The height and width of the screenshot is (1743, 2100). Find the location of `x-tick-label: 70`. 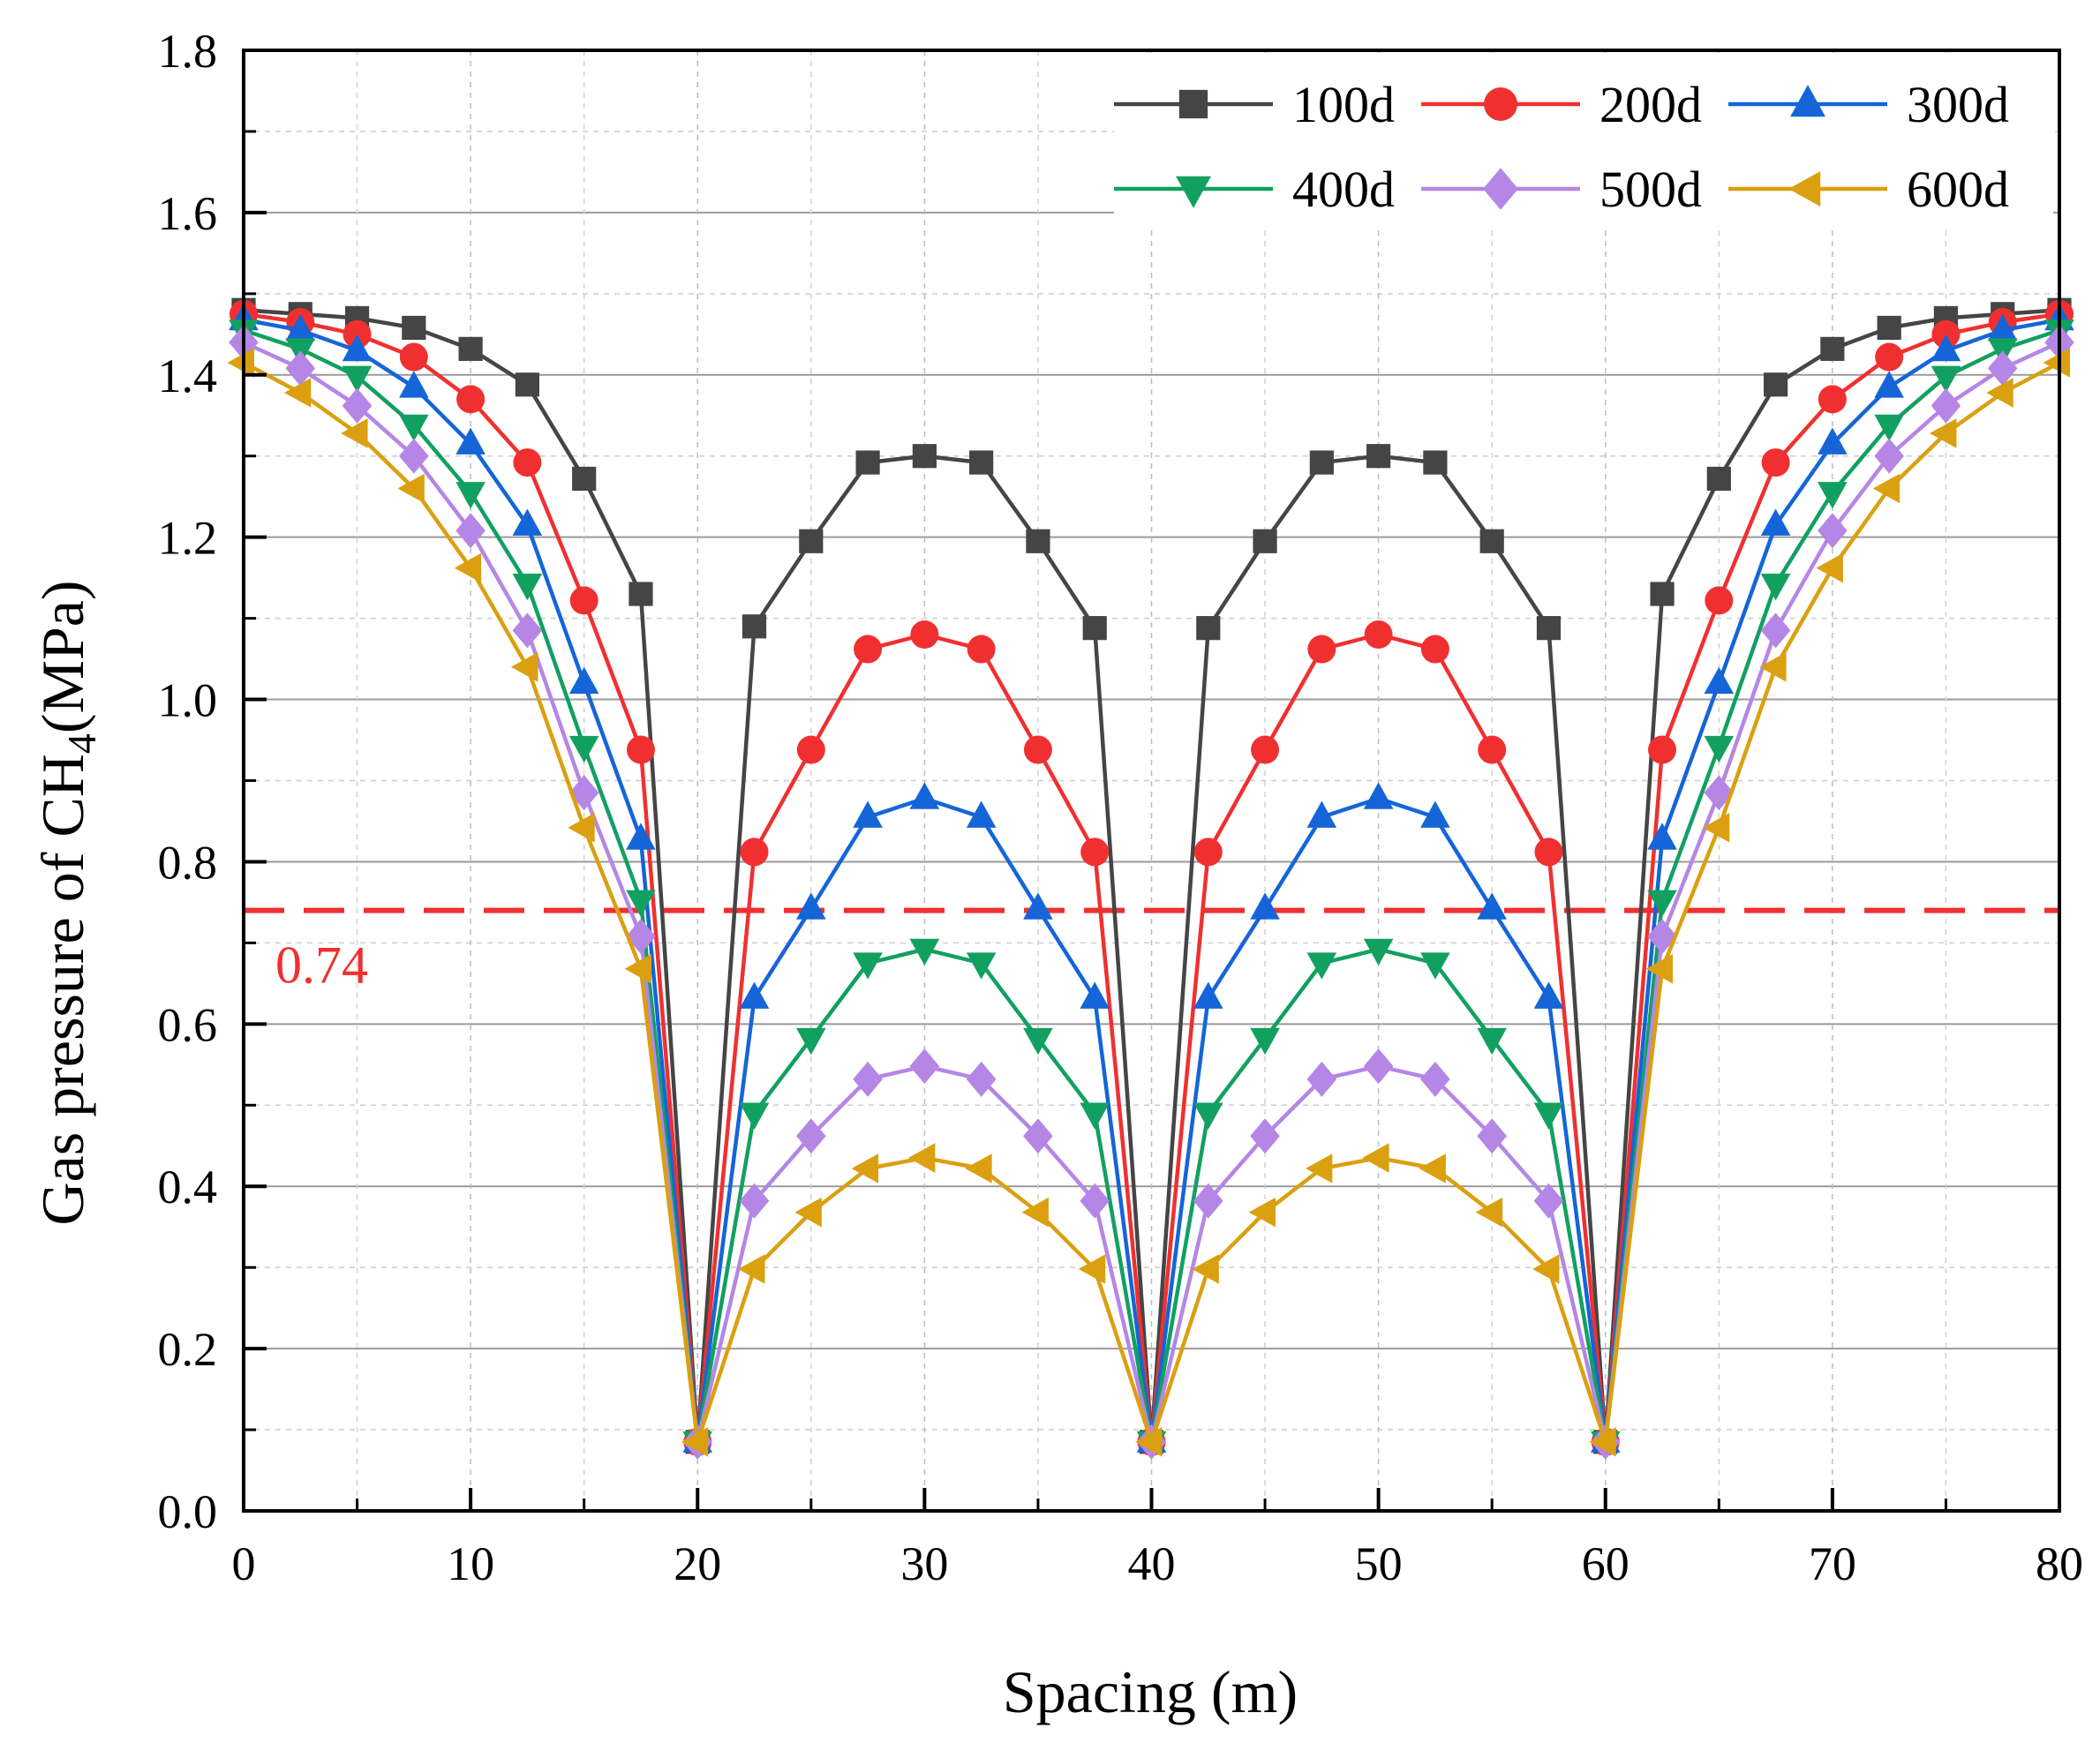

x-tick-label: 70 is located at coordinates (1832, 1563).